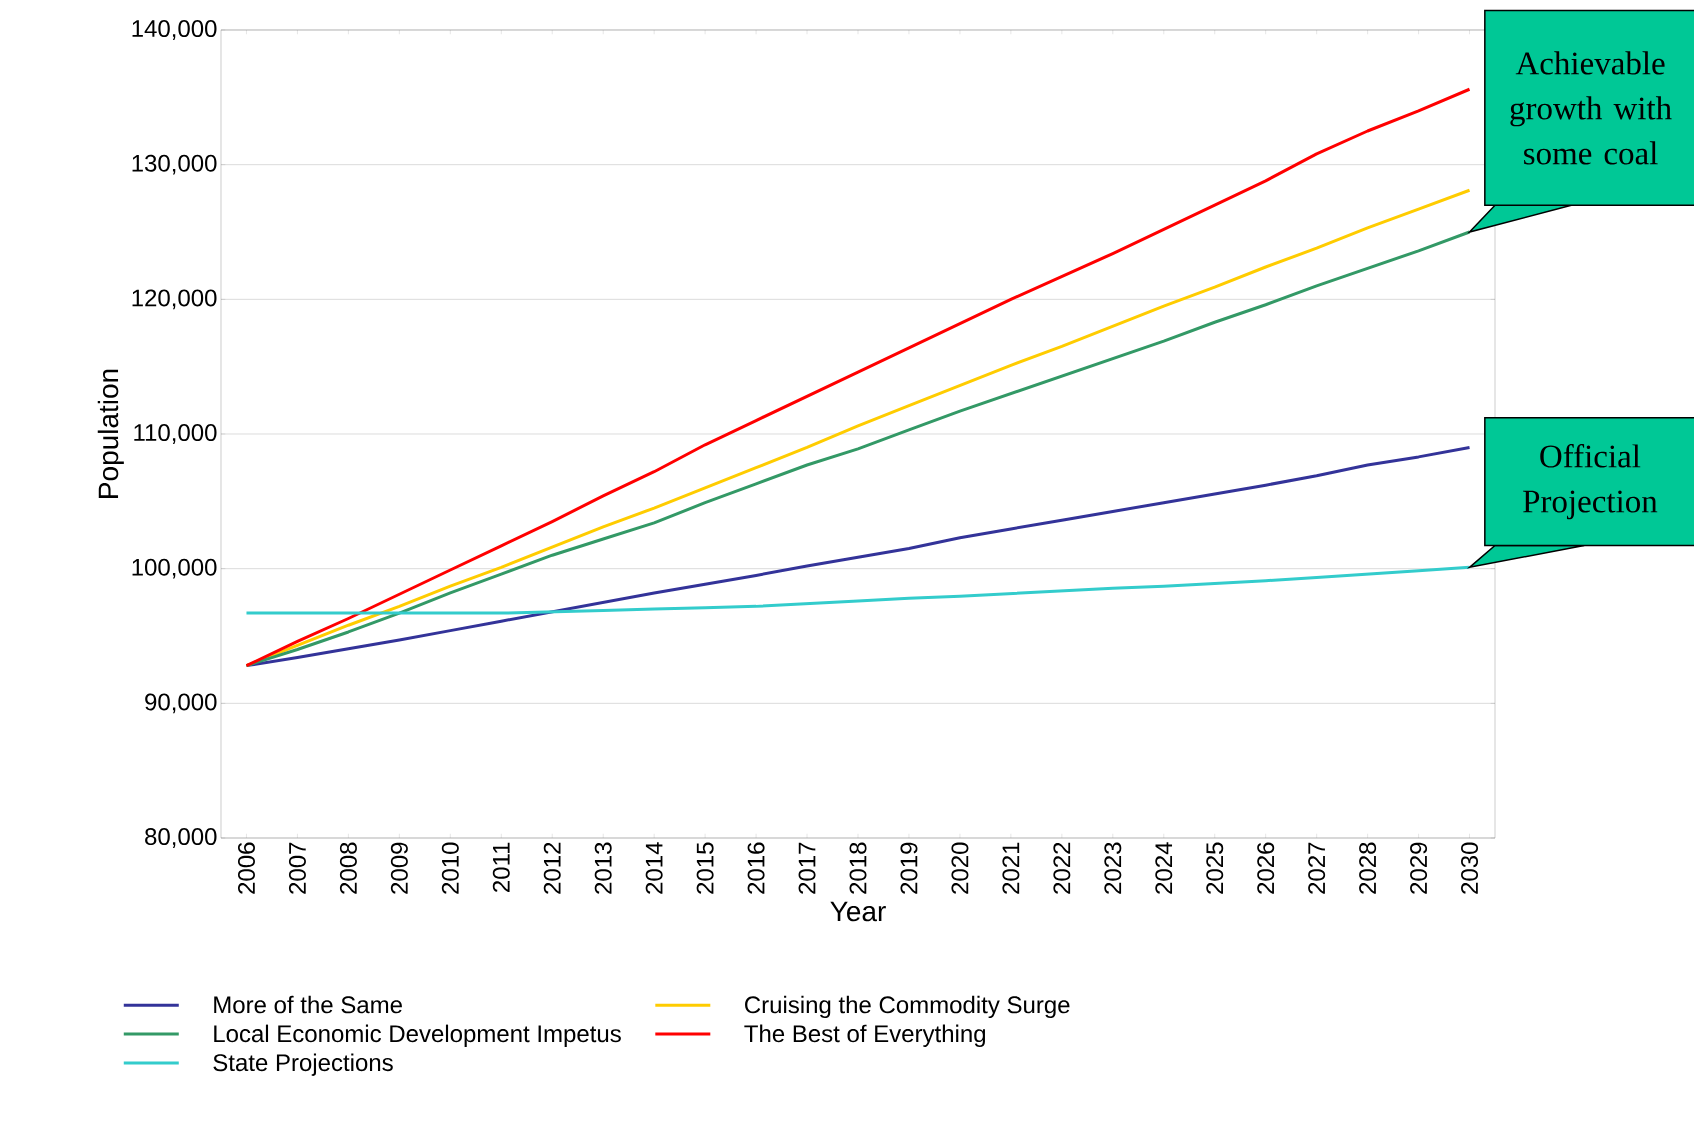  I want to click on x-tick-label: 2010, so click(450, 868).